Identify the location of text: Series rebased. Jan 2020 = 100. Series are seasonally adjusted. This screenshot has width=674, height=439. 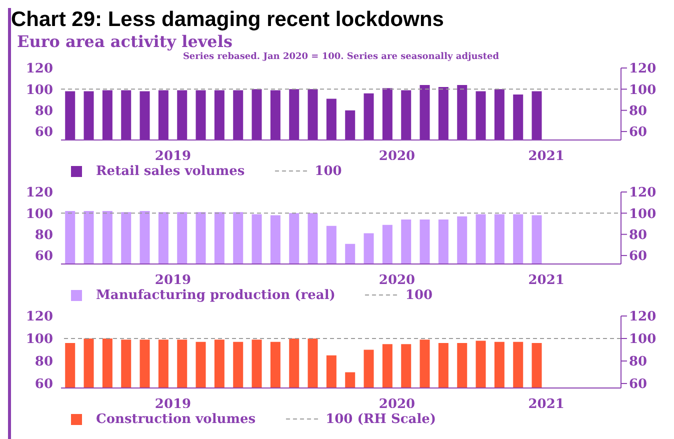
(341, 57).